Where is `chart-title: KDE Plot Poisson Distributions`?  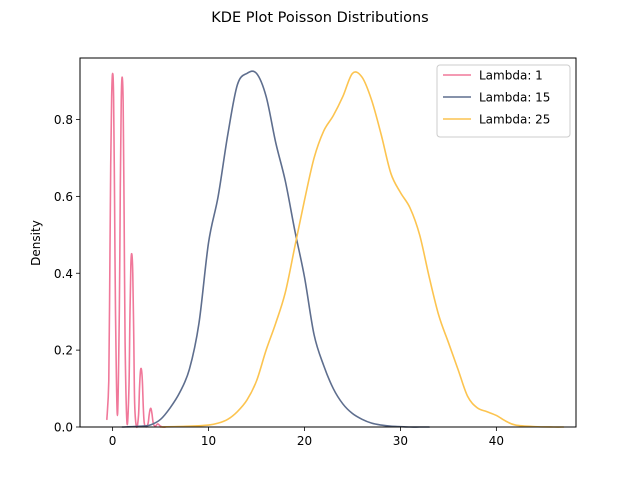
chart-title: KDE Plot Poisson Distributions is located at coordinates (319, 18).